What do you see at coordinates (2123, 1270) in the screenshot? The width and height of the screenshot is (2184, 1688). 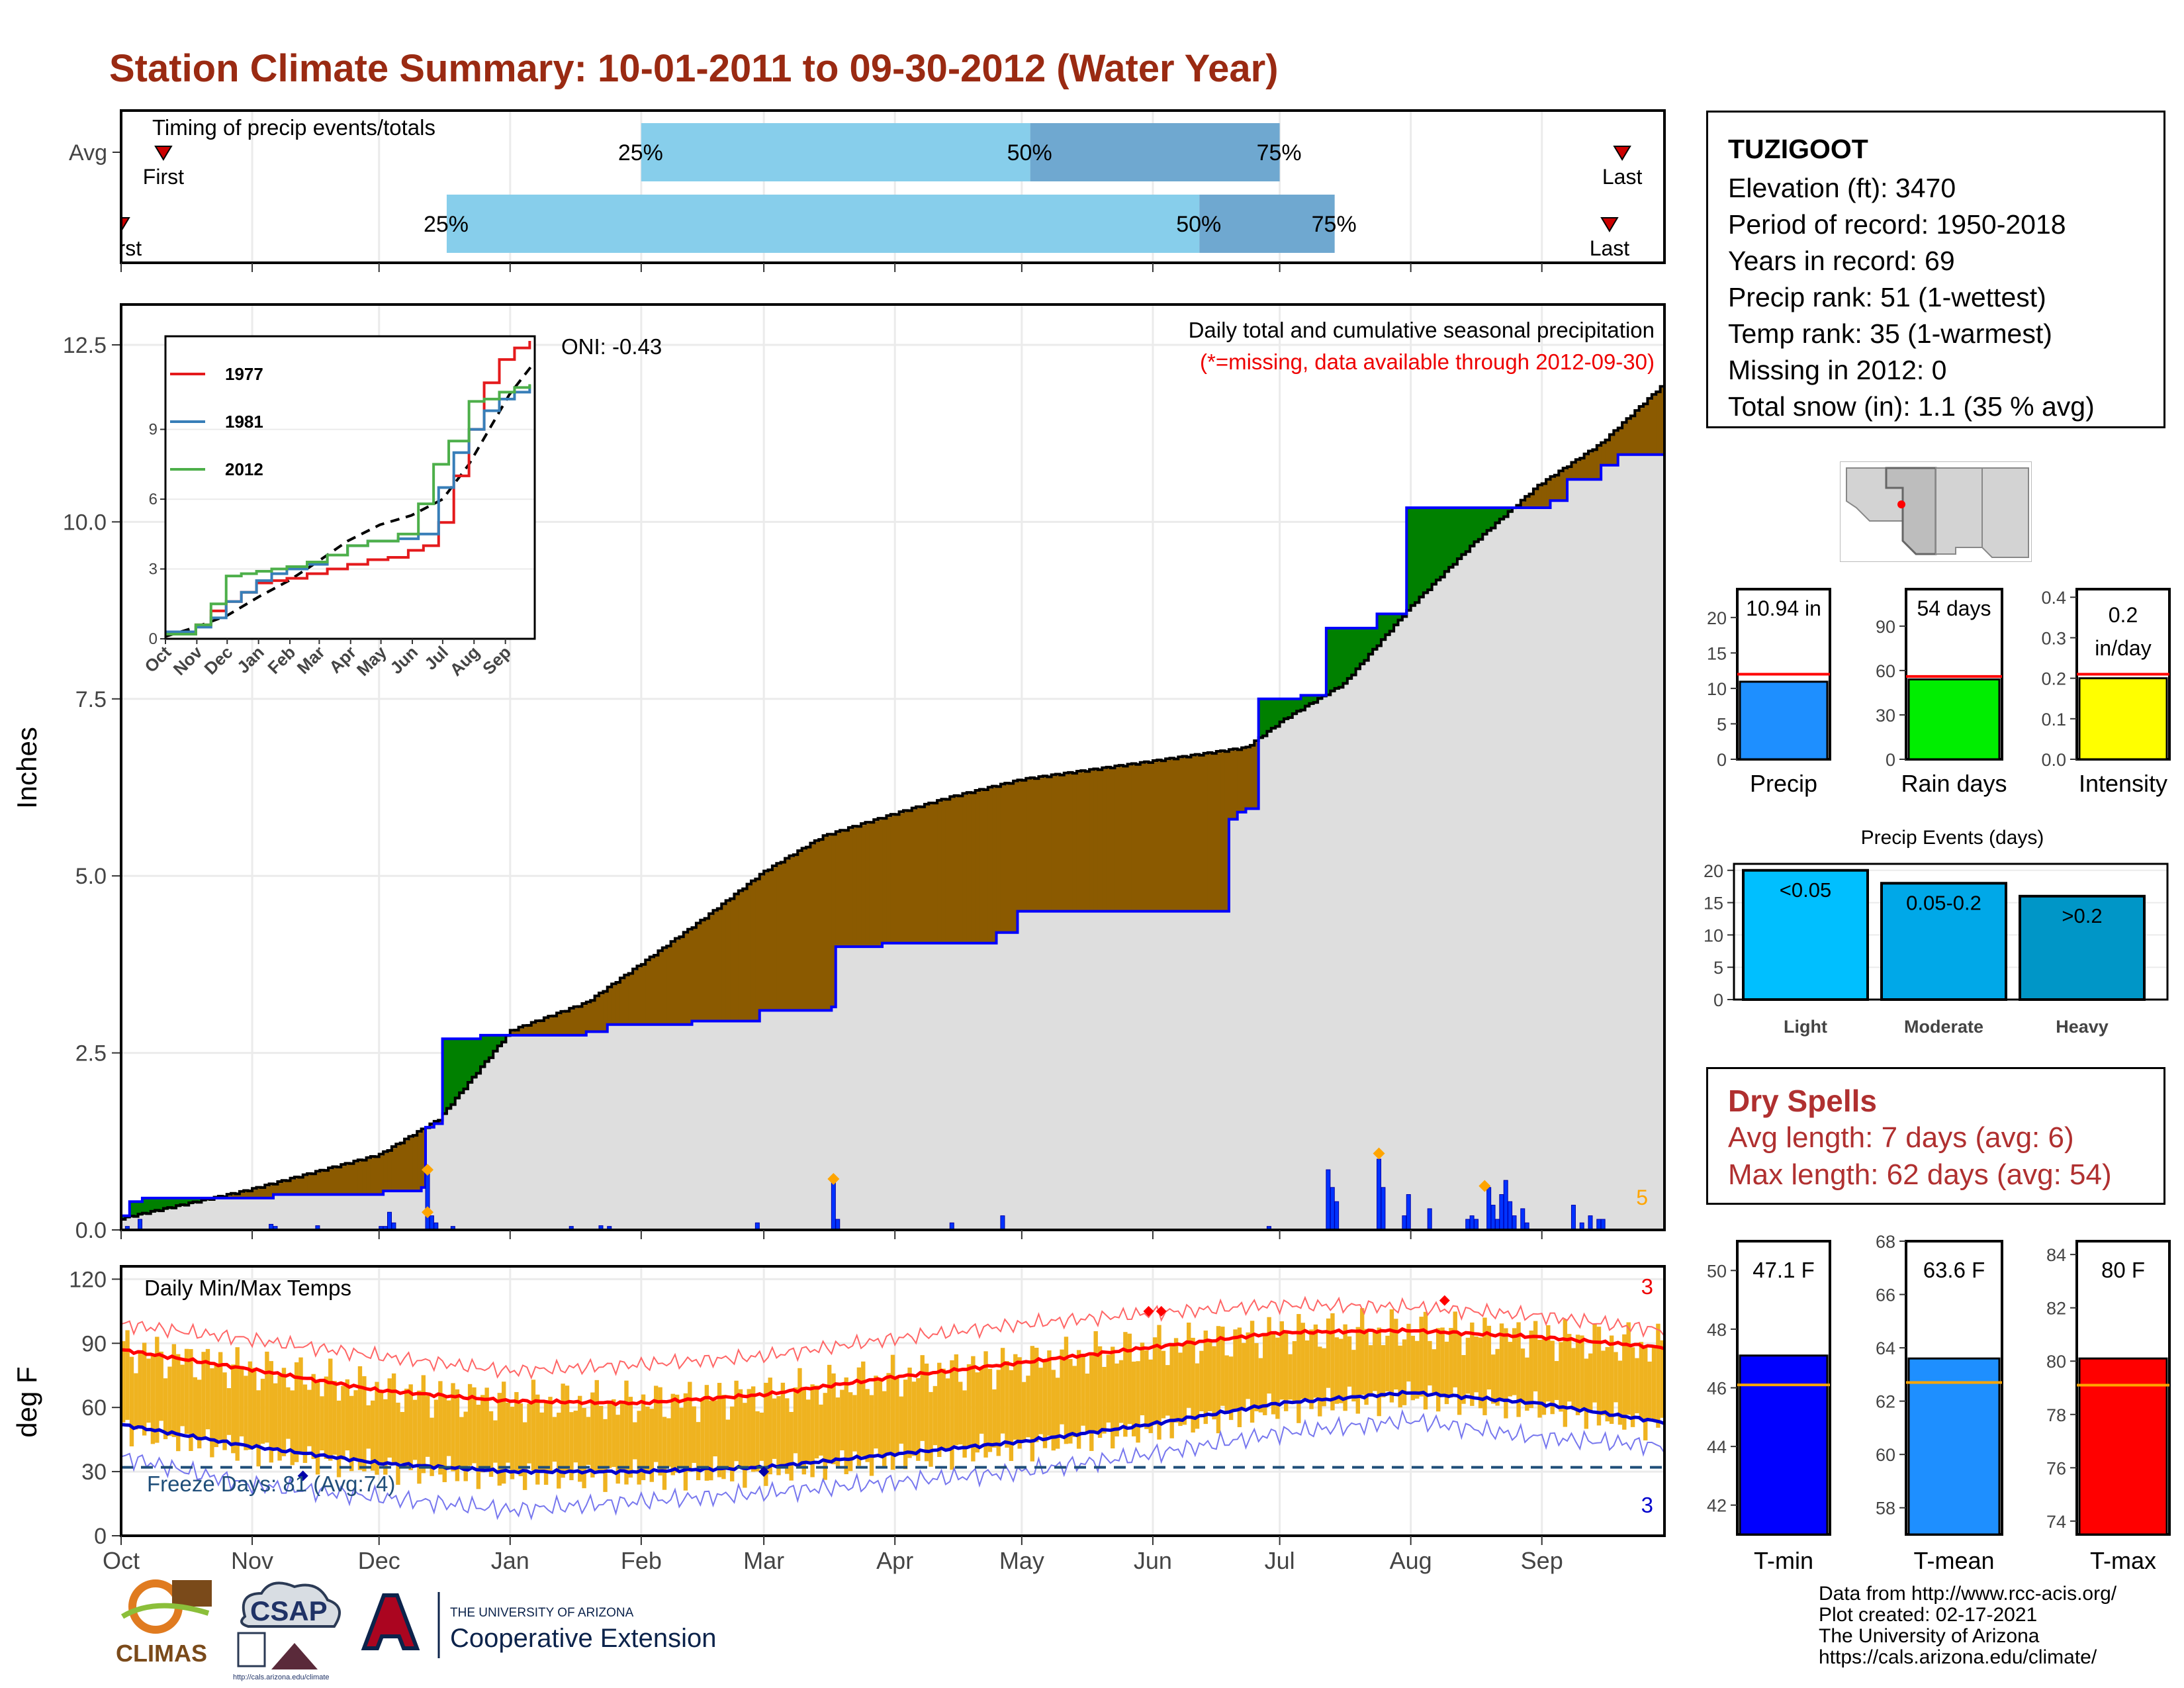 I see `mini-temp-value: 80 F` at bounding box center [2123, 1270].